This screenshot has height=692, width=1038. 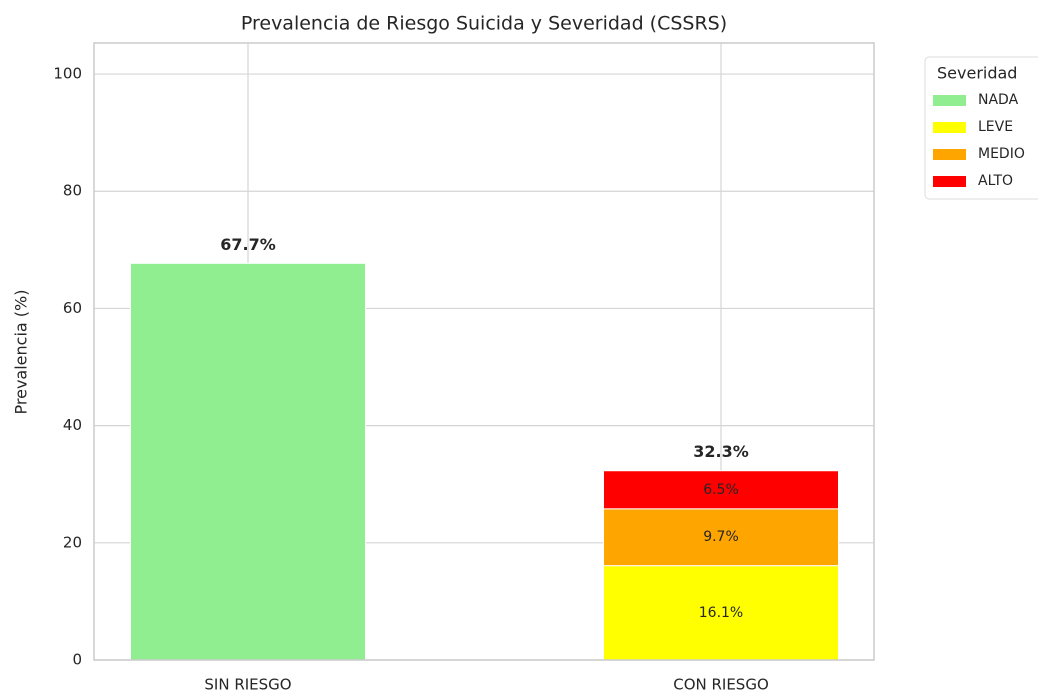 I want to click on y-tick-label: 100, so click(x=67, y=74).